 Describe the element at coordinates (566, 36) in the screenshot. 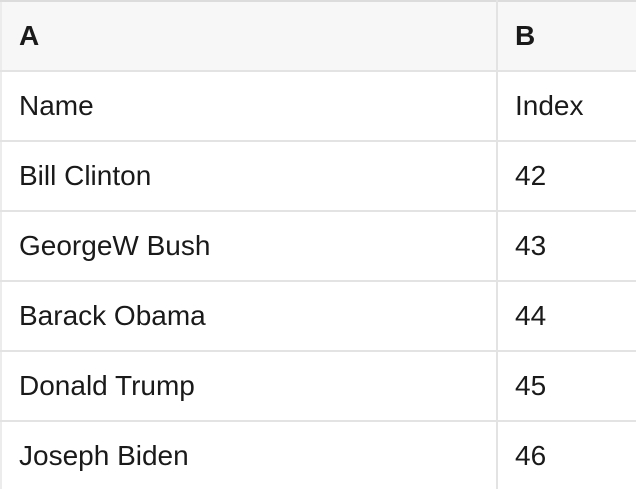

I see `column-header-b: B` at that location.